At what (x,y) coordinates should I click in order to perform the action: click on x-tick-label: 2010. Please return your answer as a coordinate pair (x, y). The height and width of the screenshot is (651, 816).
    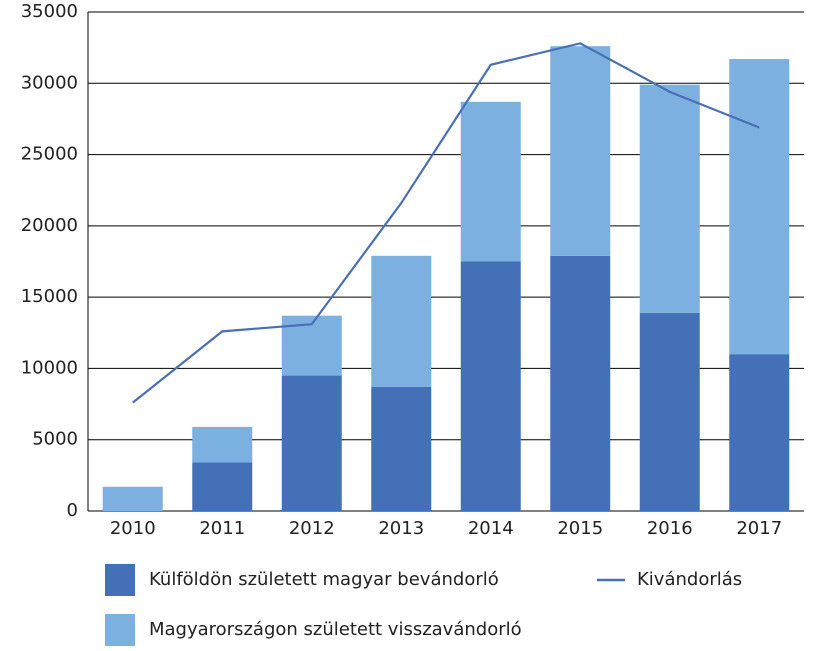
    Looking at the image, I should click on (133, 528).